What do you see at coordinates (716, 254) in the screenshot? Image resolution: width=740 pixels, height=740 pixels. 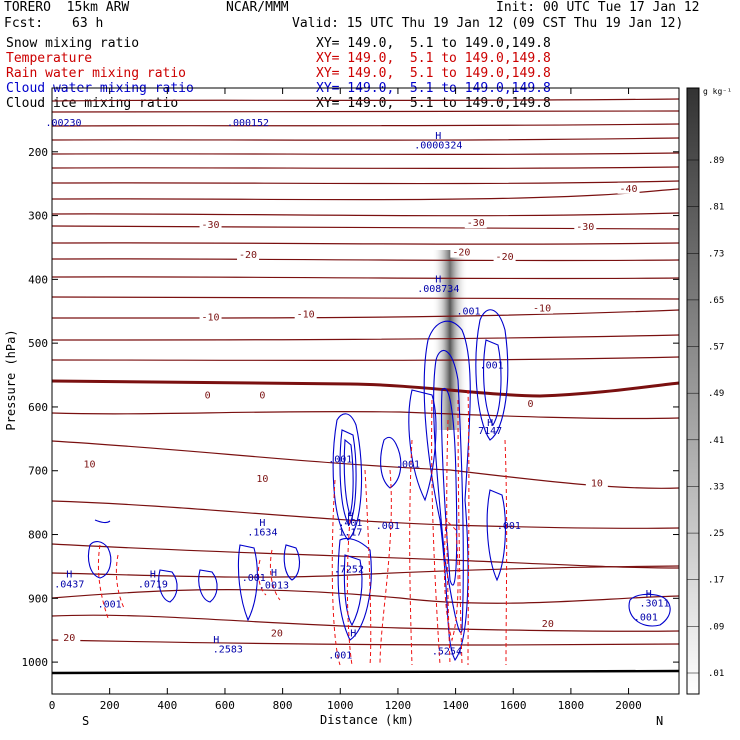 I see `colorbar-label: .73` at bounding box center [716, 254].